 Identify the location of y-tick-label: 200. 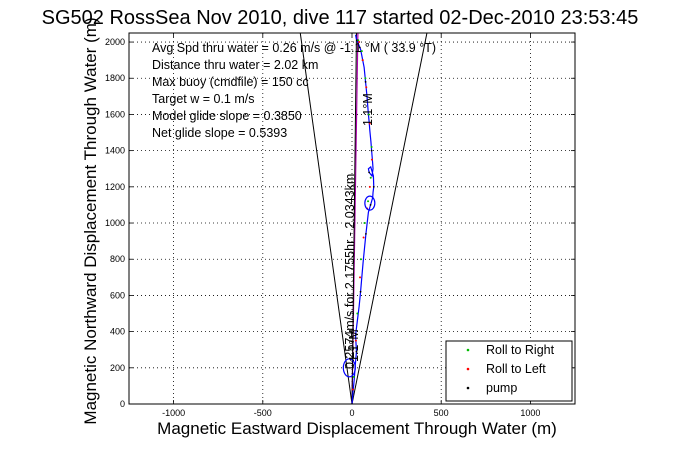
(117, 368).